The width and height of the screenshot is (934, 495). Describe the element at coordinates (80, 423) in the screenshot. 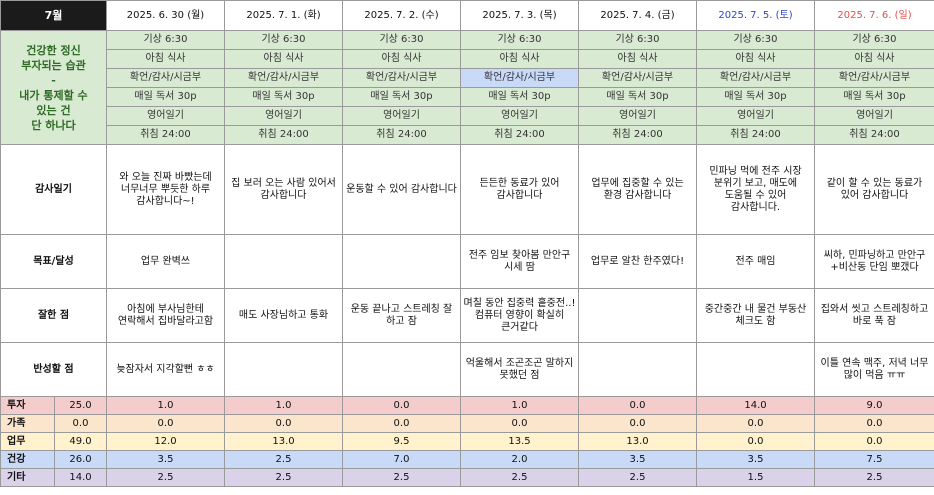

I see `stat-total: 0.0` at that location.